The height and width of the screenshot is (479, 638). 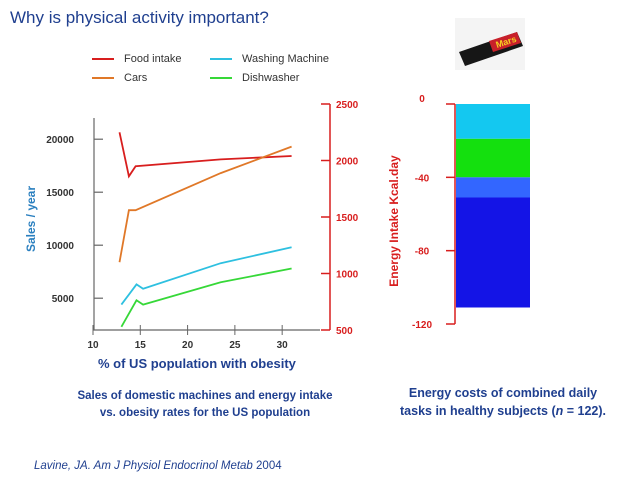 I want to click on slide-title: Why is physical activity important?, so click(x=139, y=17).